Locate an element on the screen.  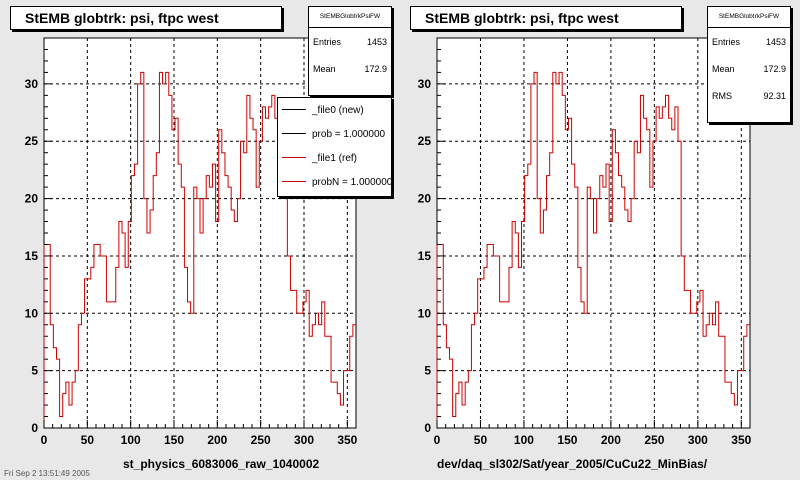
legend-label: _file0 (new) is located at coordinates (338, 110).